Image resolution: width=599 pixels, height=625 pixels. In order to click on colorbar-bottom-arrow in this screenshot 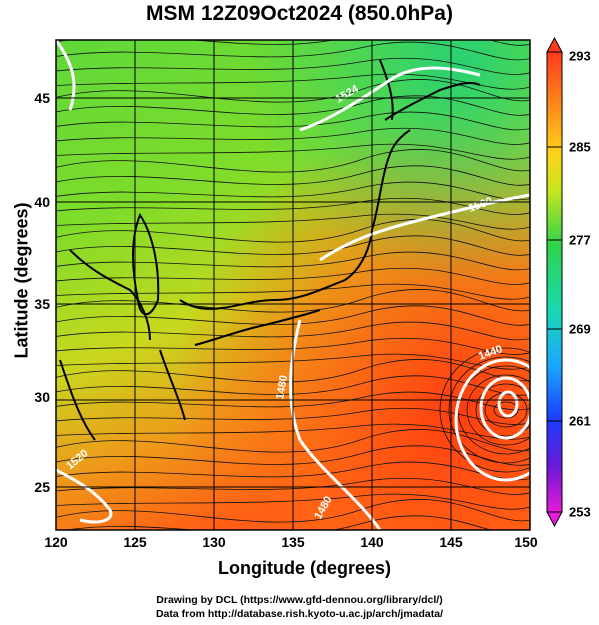, I will do `click(554, 519)`.